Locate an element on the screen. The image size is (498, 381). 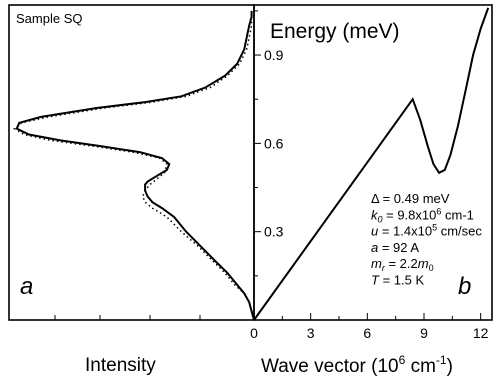
panel-letter-a: a is located at coordinates (26, 286).